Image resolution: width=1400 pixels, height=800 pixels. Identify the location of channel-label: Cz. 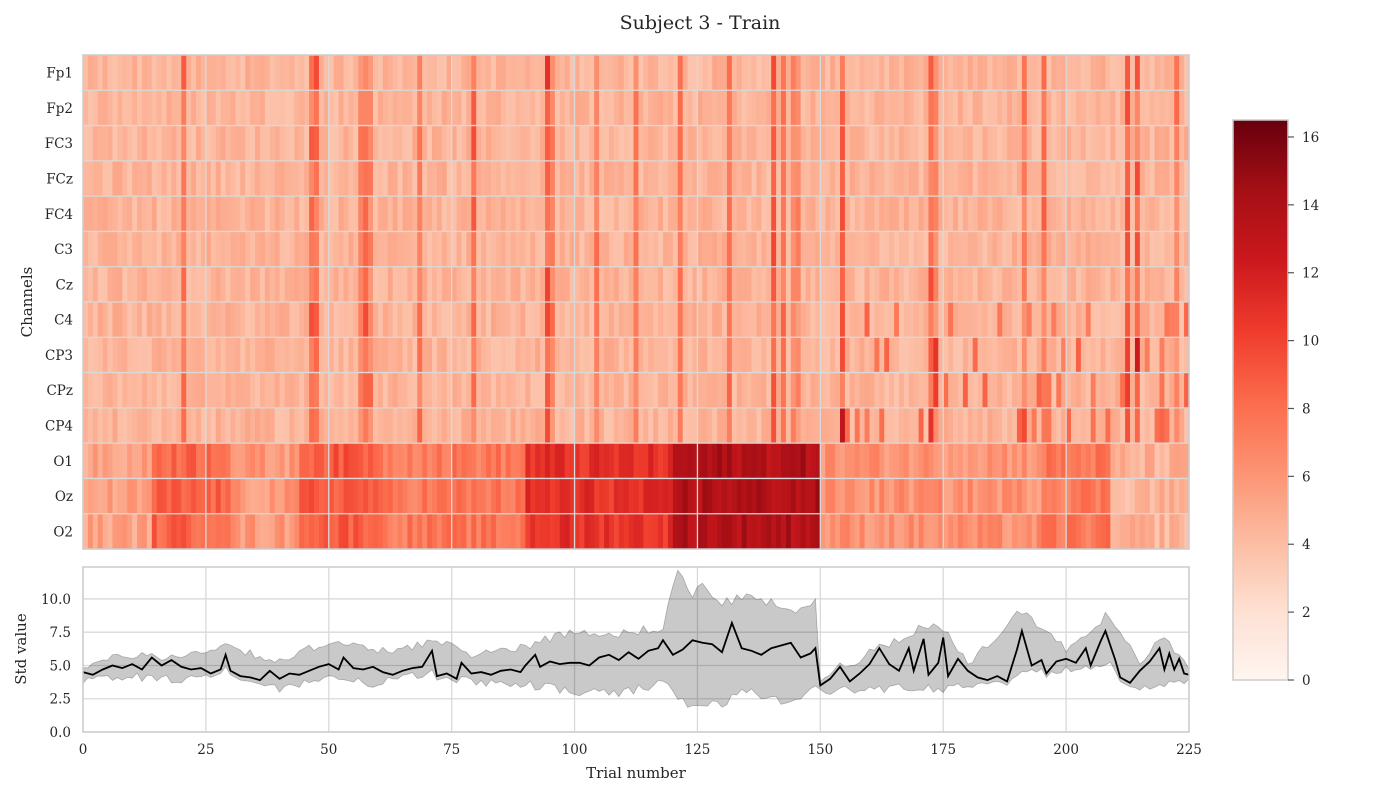
(64, 285).